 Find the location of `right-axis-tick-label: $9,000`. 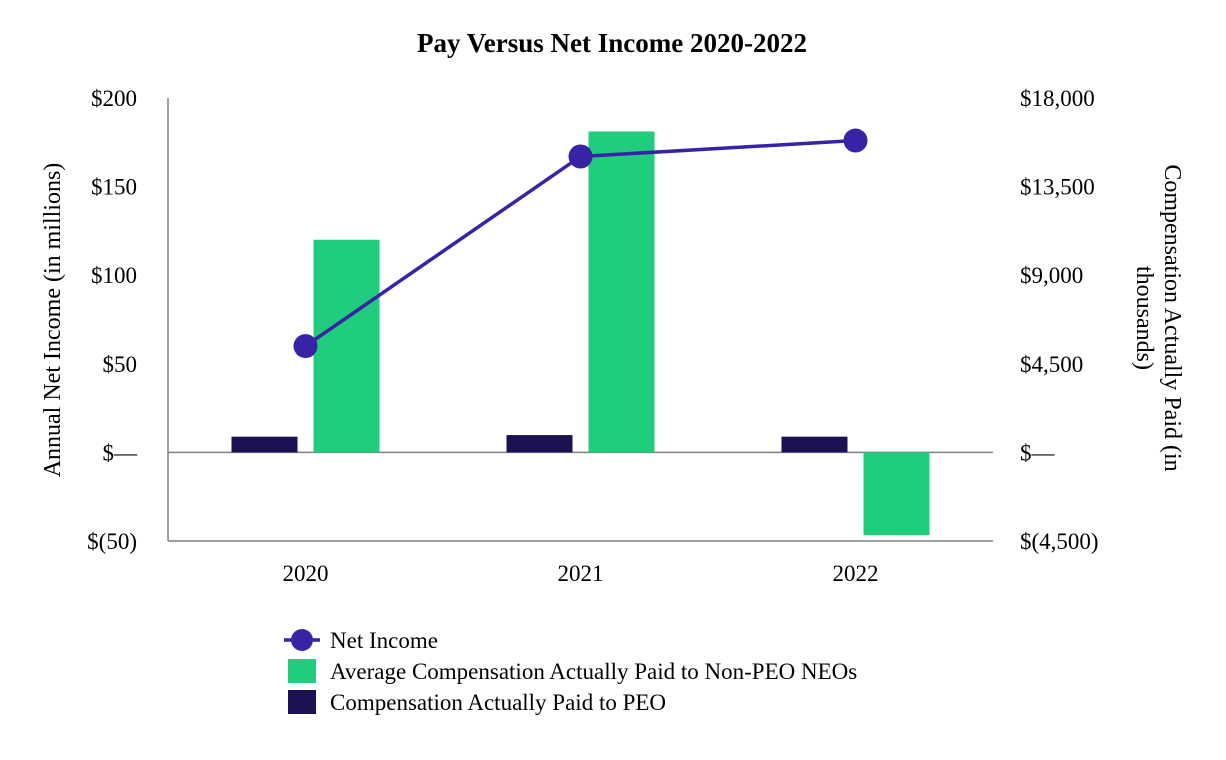

right-axis-tick-label: $9,000 is located at coordinates (1051, 275).